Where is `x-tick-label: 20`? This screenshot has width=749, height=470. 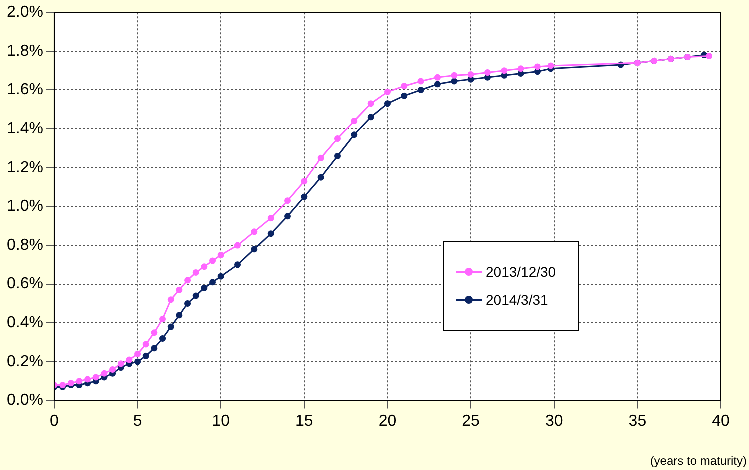 x-tick-label: 20 is located at coordinates (387, 421).